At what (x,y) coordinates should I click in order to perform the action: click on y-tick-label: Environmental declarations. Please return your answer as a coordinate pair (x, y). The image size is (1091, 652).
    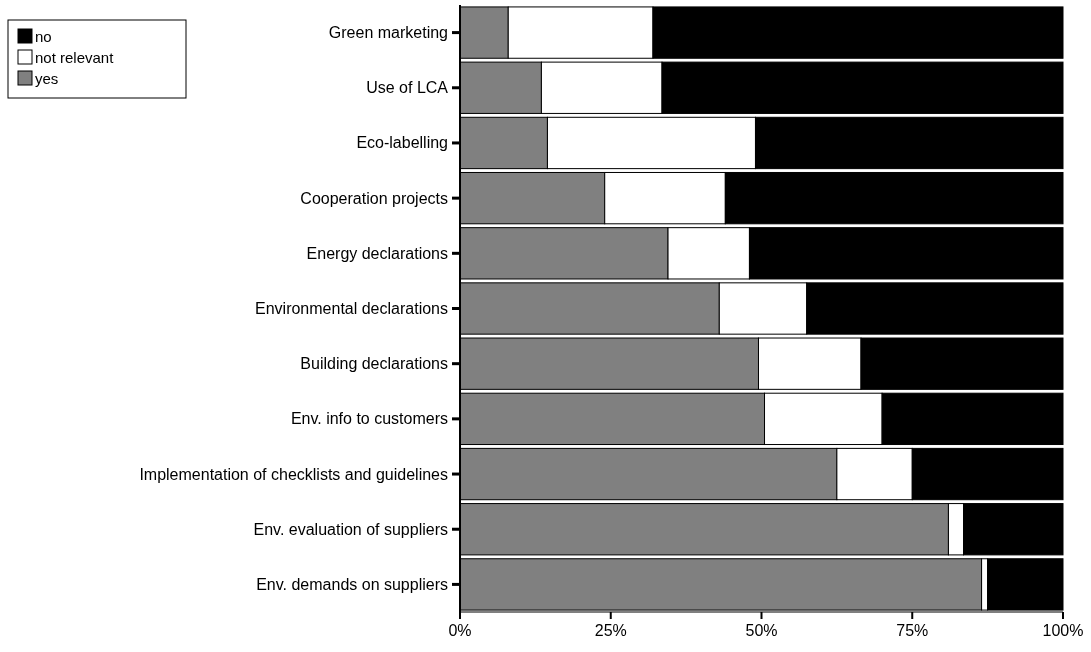
    Looking at the image, I should click on (351, 308).